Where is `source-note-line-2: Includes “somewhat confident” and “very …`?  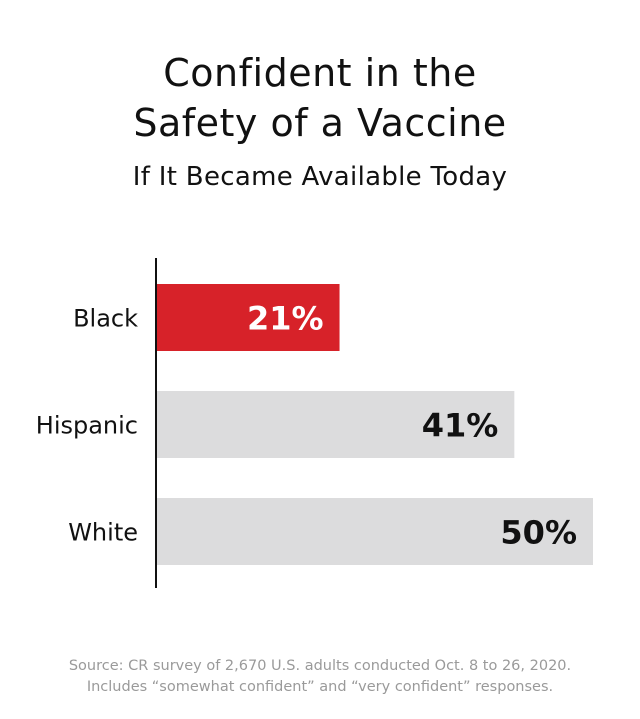 source-note-line-2: Includes “somewhat confident” and “very … is located at coordinates (320, 687).